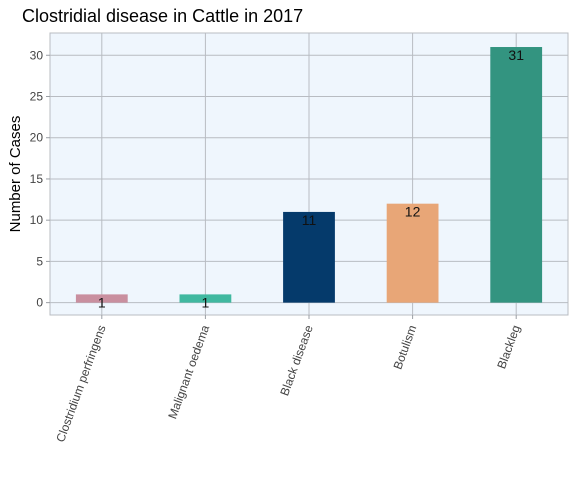 This screenshot has width=576, height=480. I want to click on data-label: 11, so click(309, 220).